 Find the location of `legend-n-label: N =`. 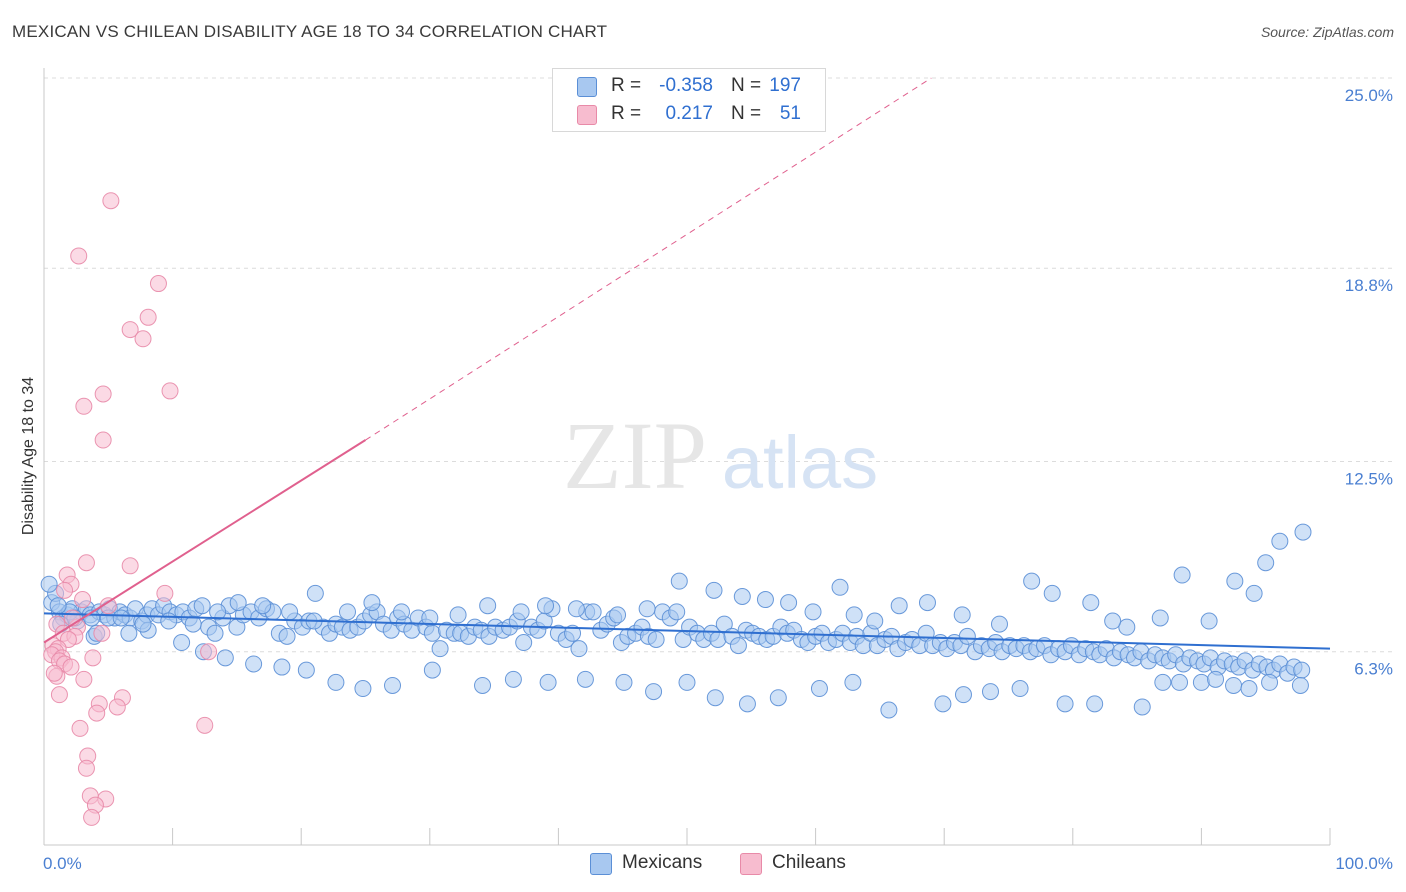

legend-n-label: N = is located at coordinates (746, 85).